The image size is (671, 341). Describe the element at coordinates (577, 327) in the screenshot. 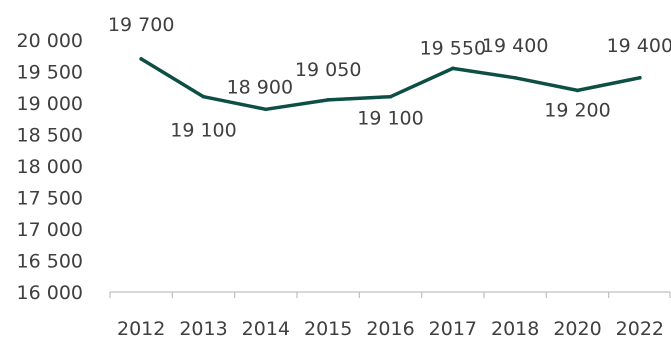

I see `x-tick-label: 2020` at that location.